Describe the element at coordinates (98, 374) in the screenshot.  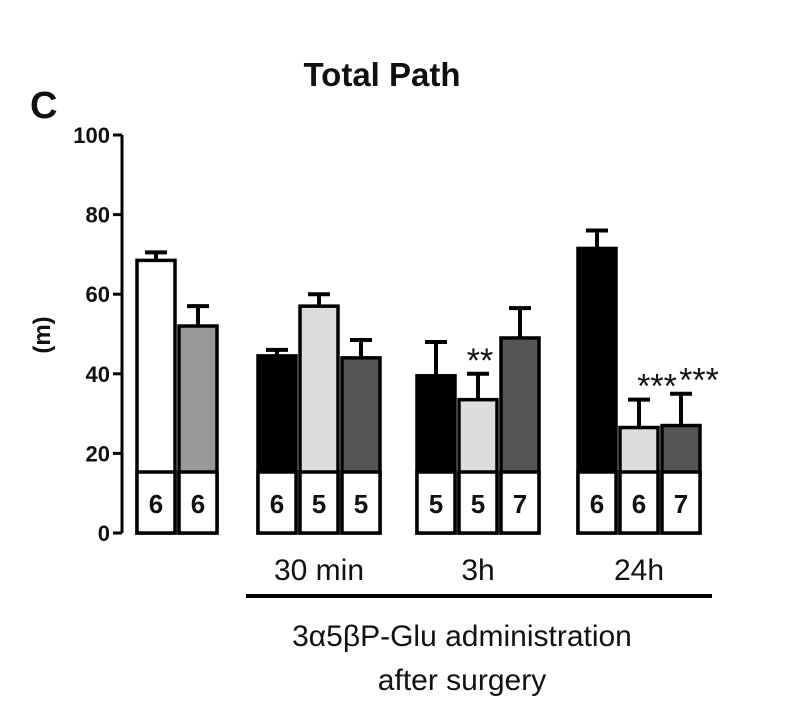
I see `y-tick-label: 40` at that location.